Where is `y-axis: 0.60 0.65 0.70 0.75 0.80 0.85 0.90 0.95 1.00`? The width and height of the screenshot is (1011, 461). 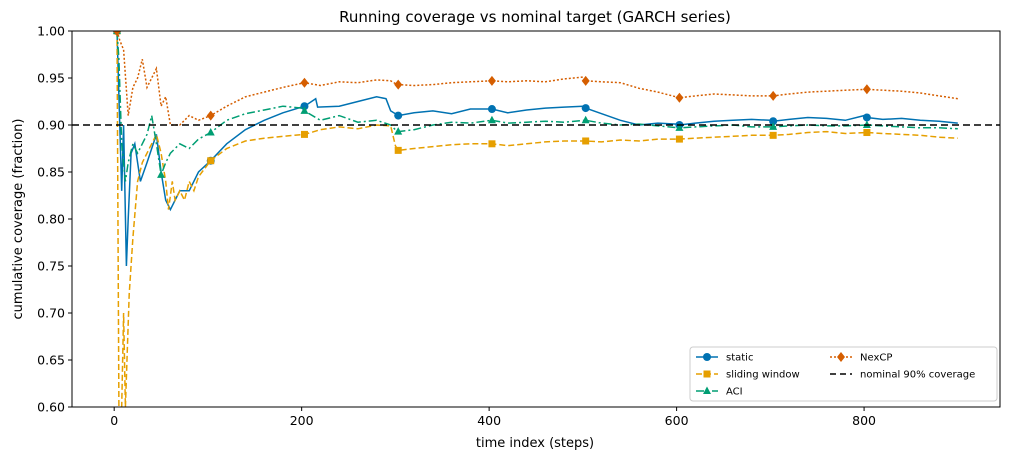 y-axis: 0.60 0.65 0.70 0.75 0.80 0.85 0.90 0.95 1.00 is located at coordinates (54, 219).